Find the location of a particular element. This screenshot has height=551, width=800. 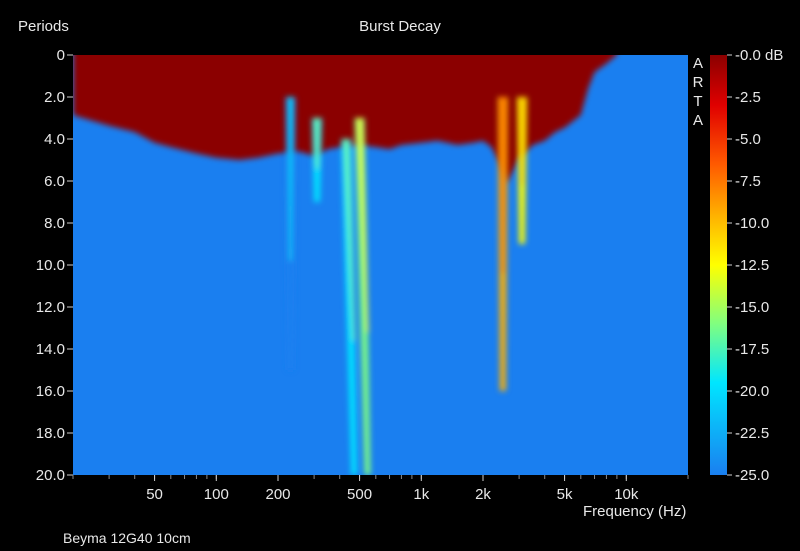

x-axis-label: Frequency (Hz) is located at coordinates (635, 511).